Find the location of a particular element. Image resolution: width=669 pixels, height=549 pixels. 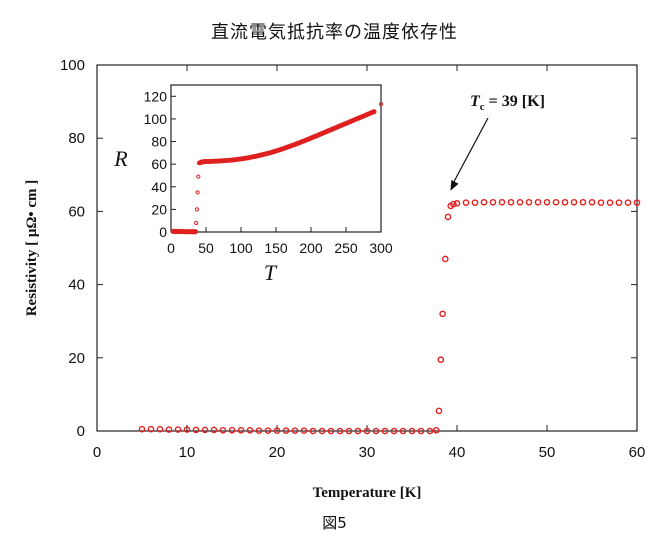

main-y-tick-label: 100 is located at coordinates (72, 65).